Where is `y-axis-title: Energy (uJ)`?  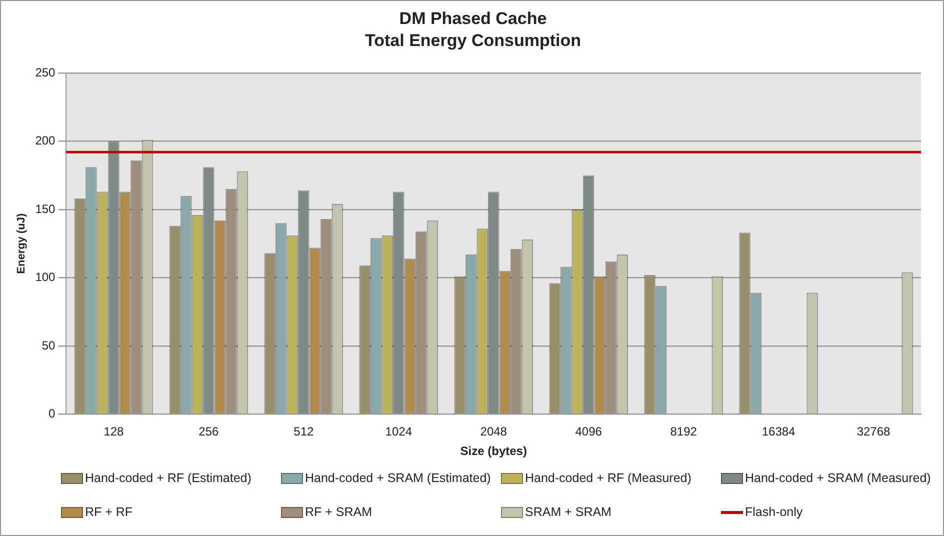 y-axis-title: Energy (uJ) is located at coordinates (22, 243).